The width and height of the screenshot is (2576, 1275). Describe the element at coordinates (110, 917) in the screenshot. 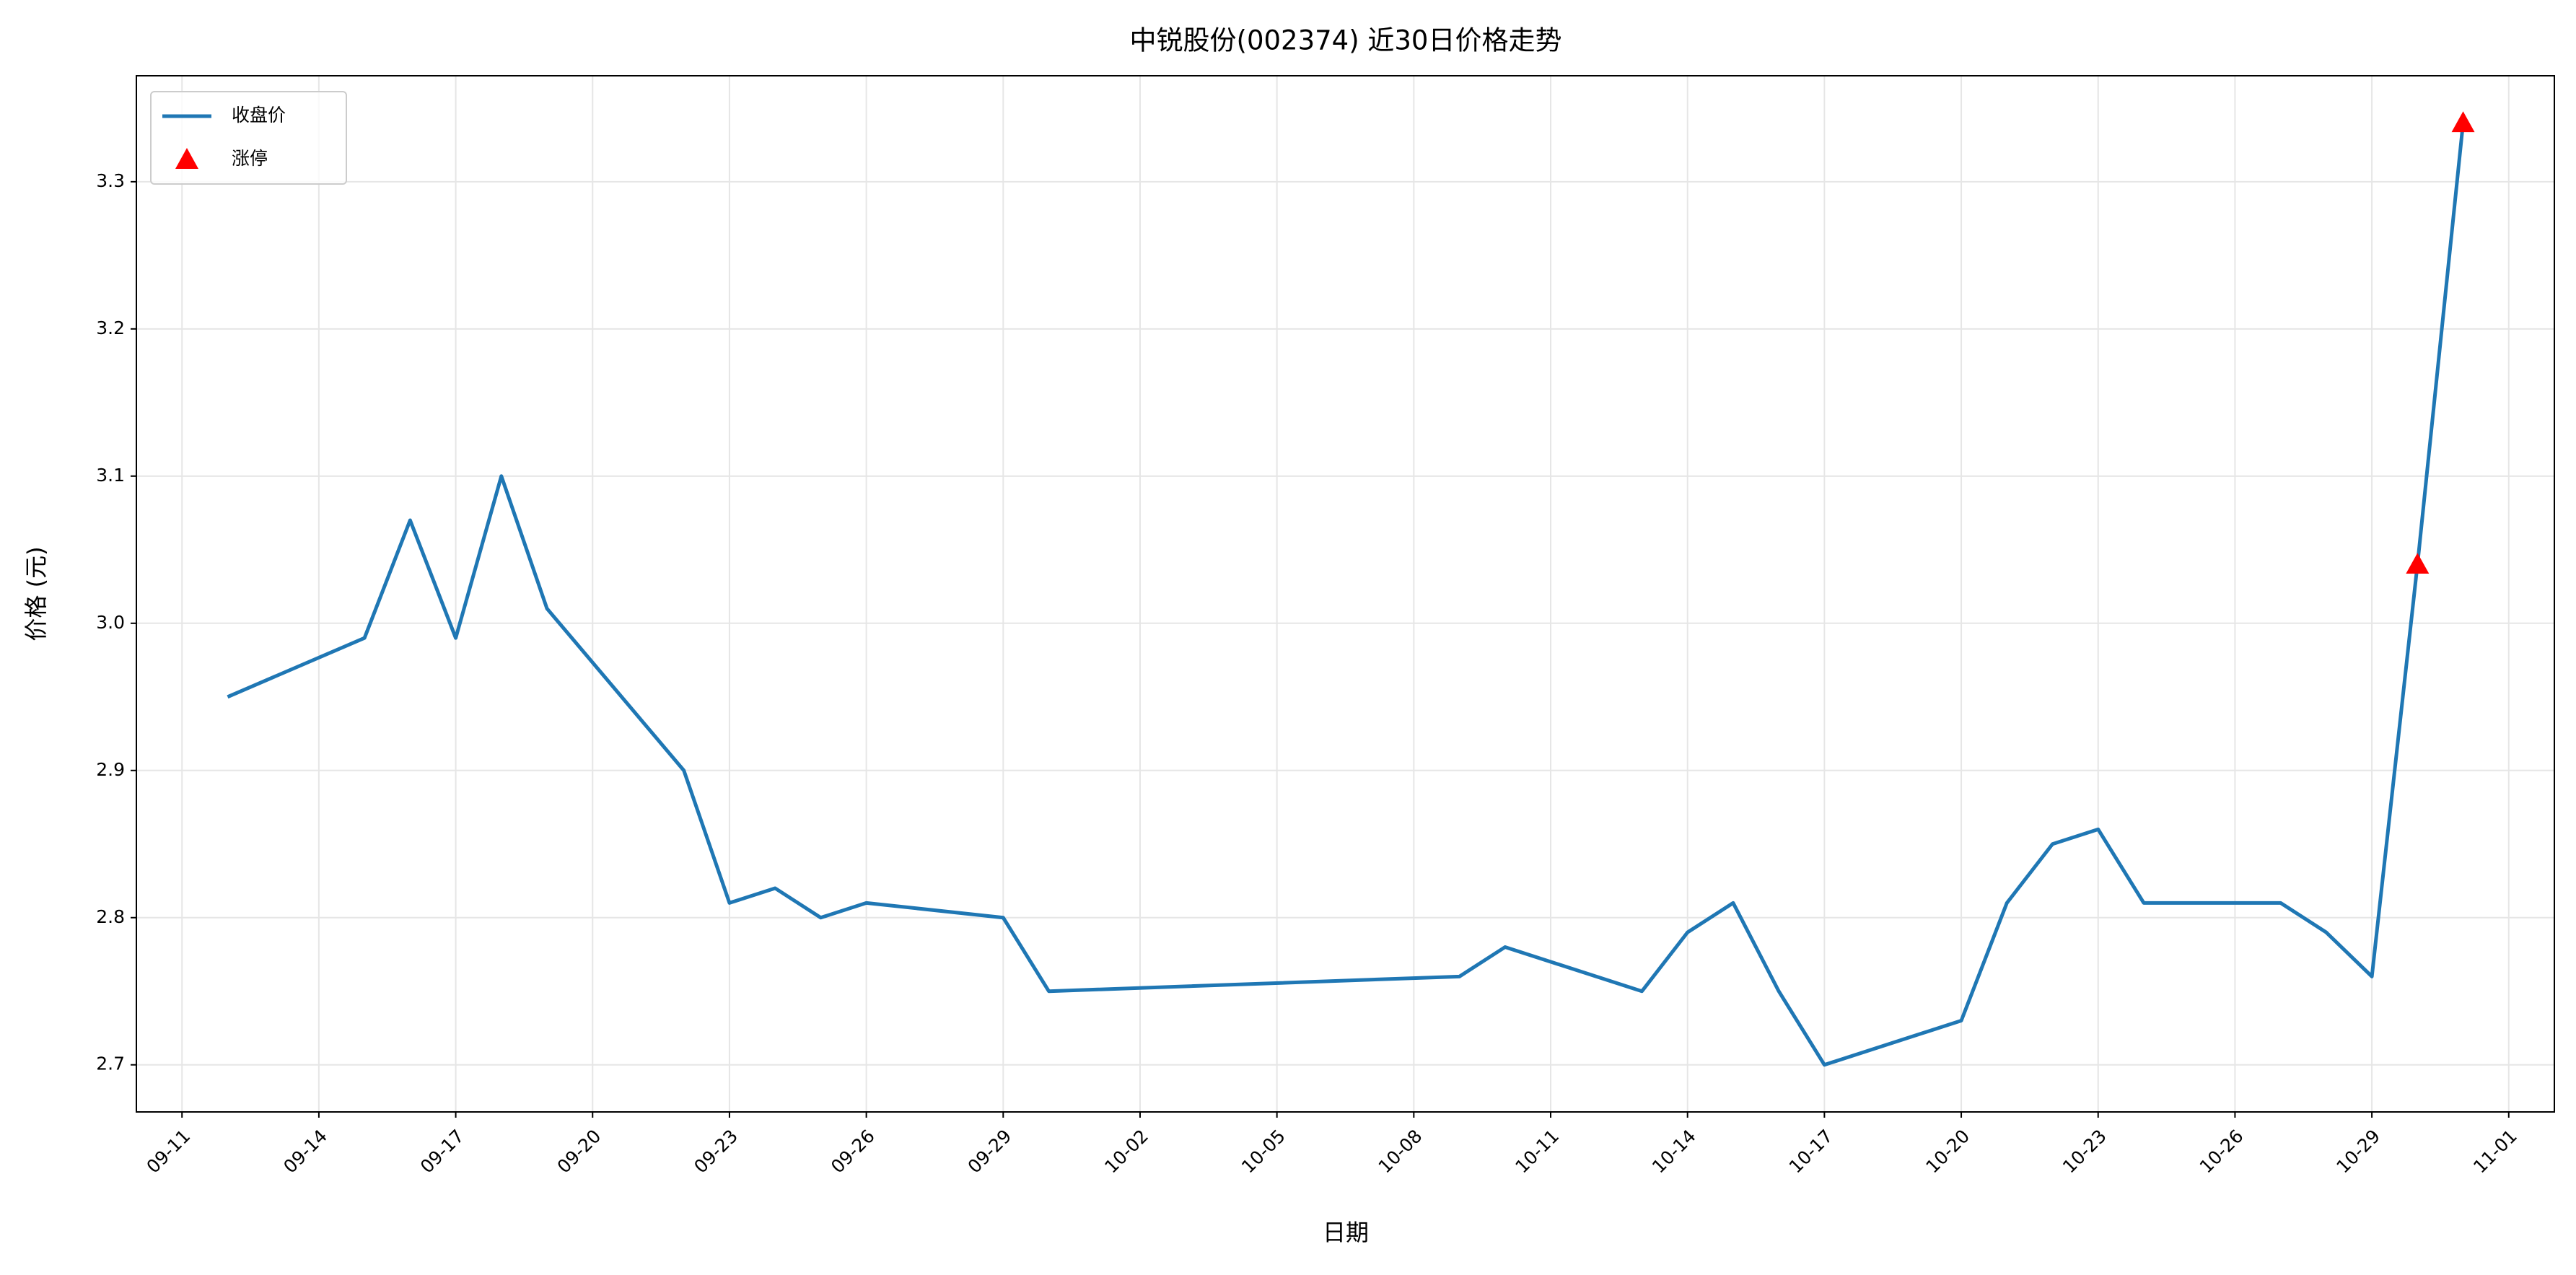

I see `y-tick-label: 2.8` at that location.